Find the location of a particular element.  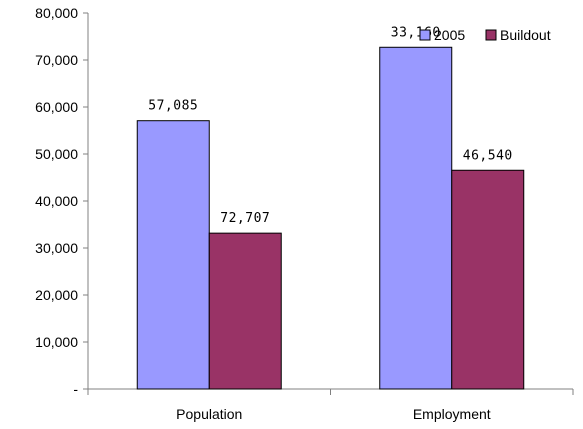

y-tick-label: 40,000 is located at coordinates (56, 201).